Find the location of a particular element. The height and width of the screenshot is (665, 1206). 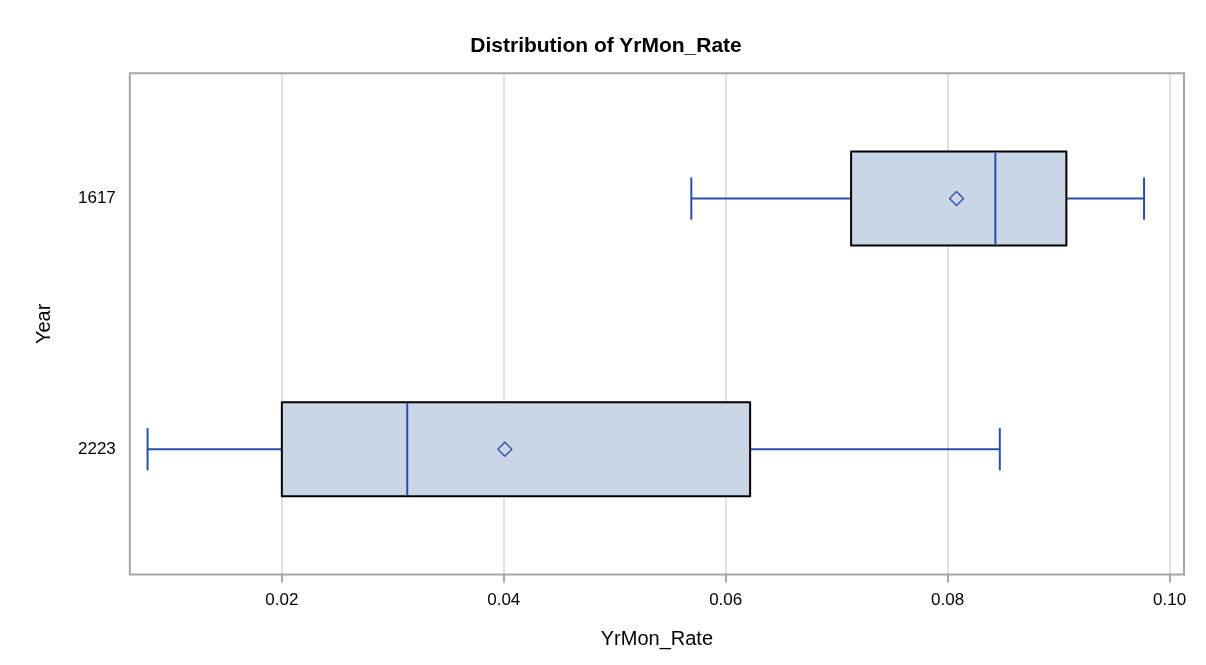

x-tick-label: 0.02 is located at coordinates (282, 600).